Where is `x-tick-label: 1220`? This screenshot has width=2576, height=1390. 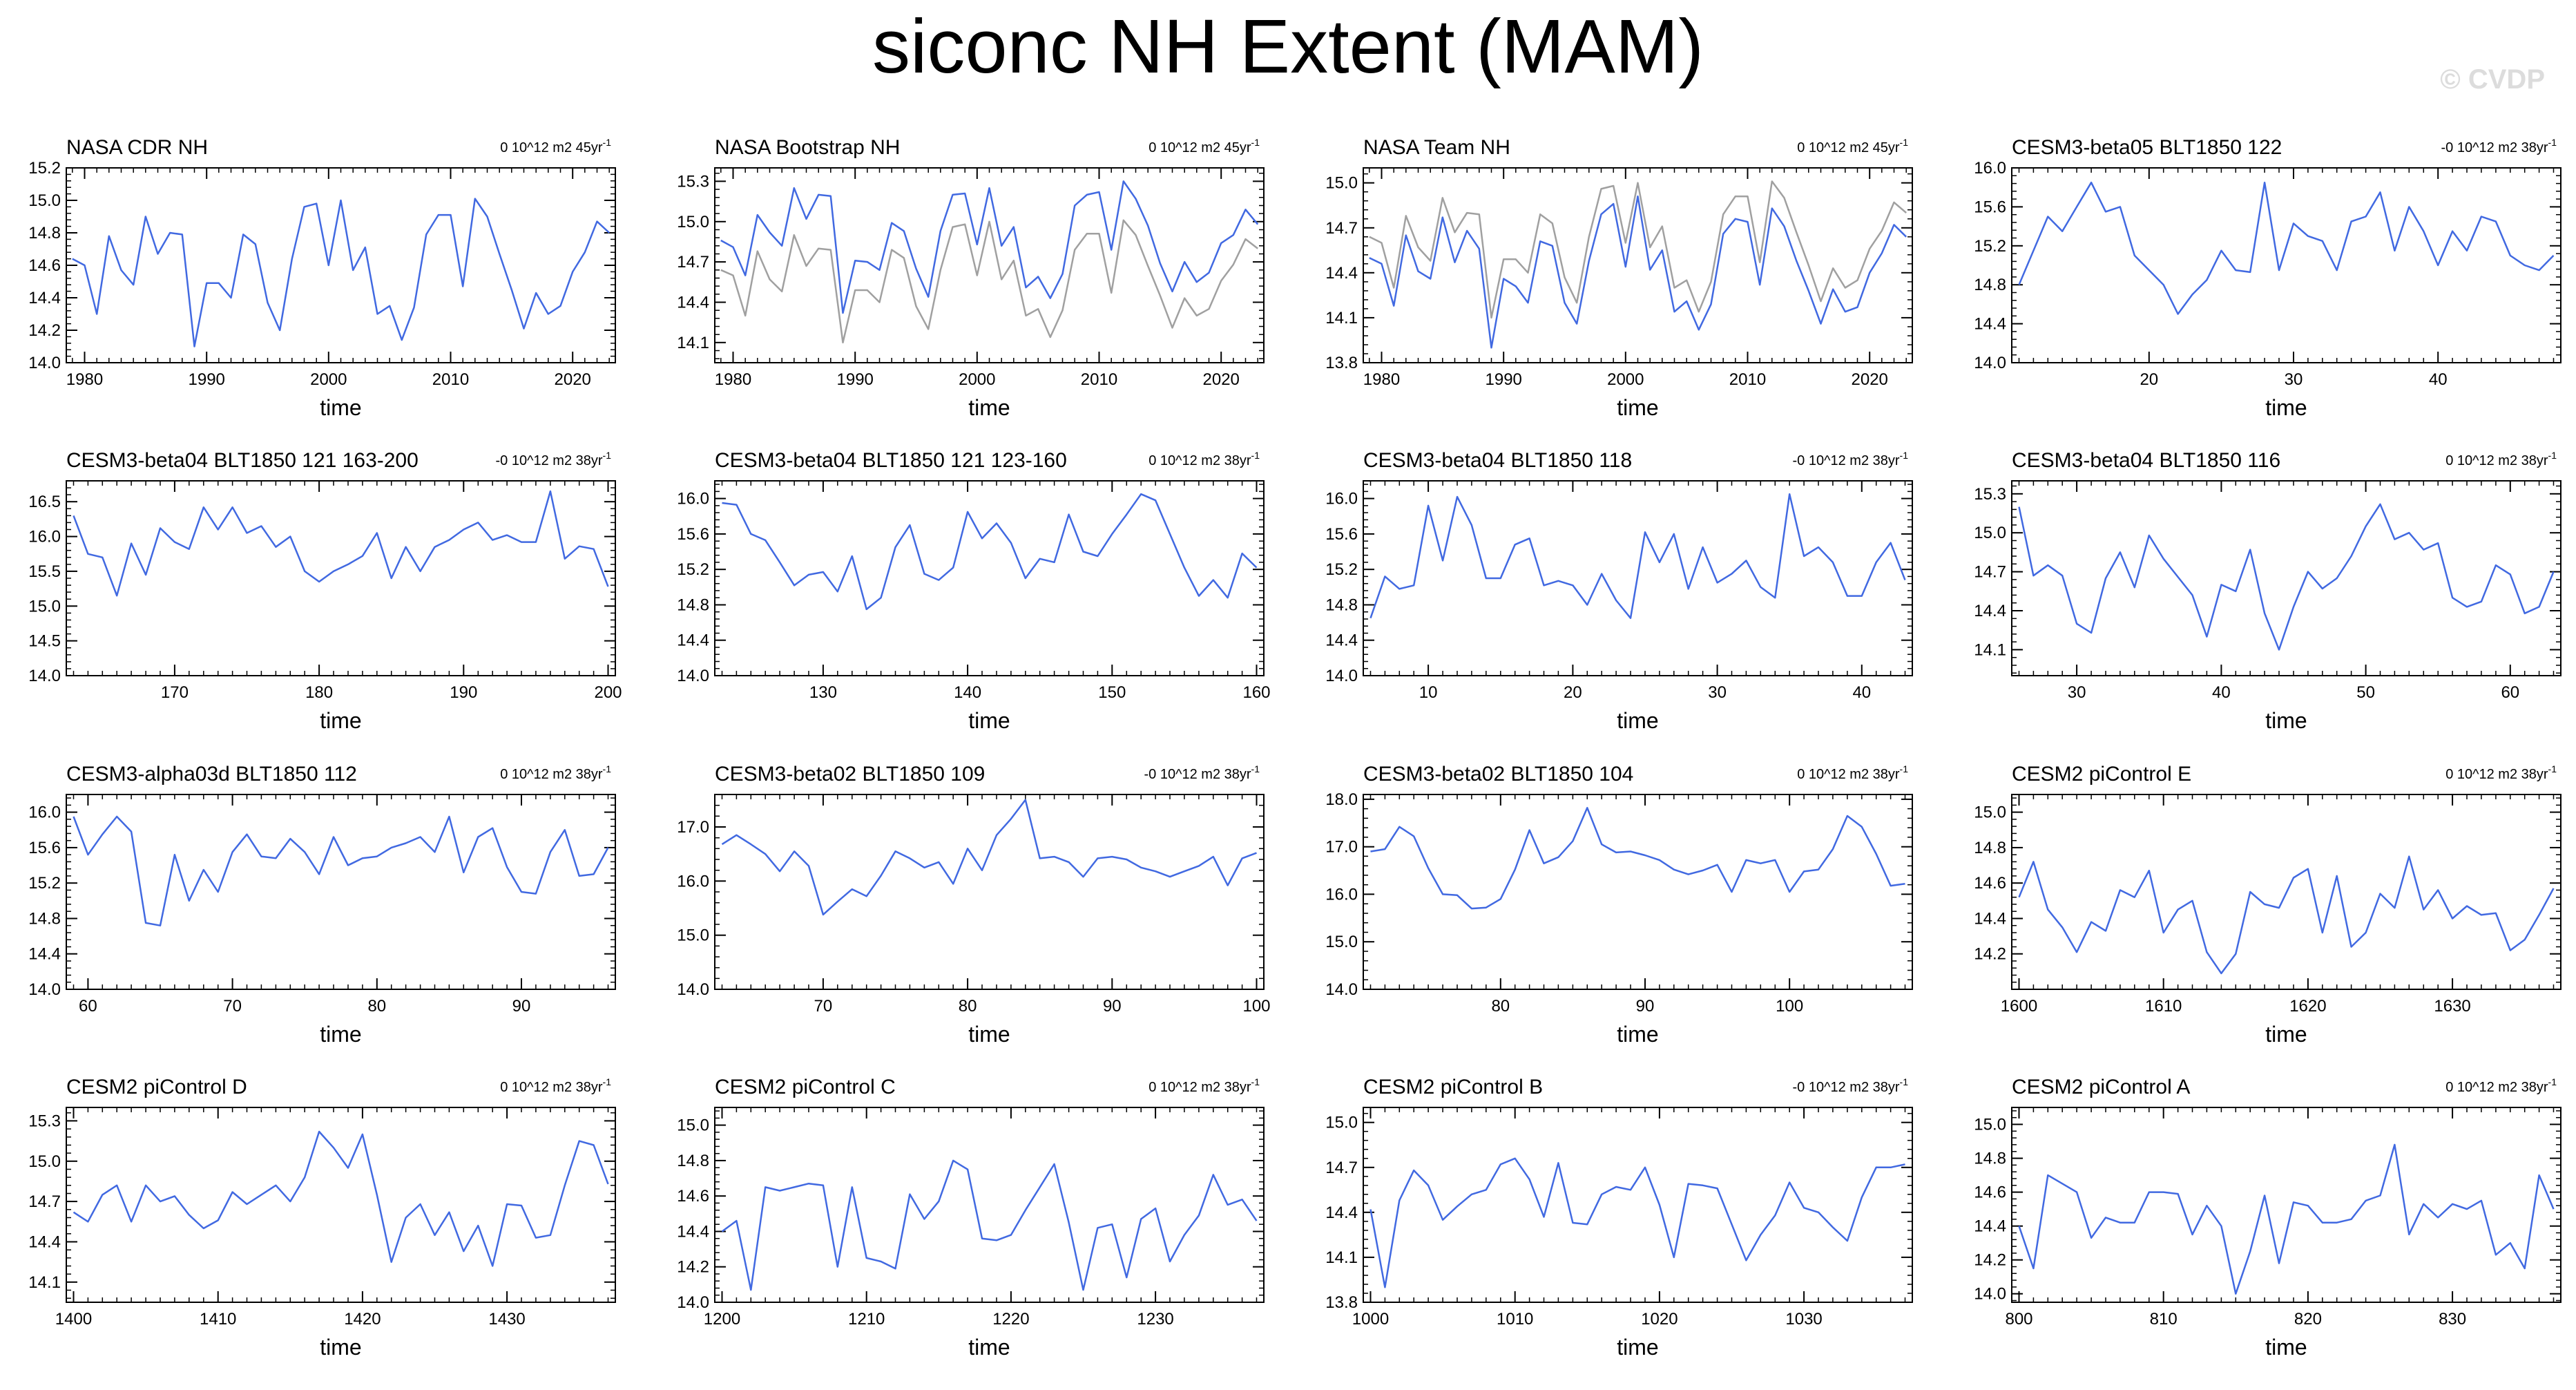
x-tick-label: 1220 is located at coordinates (1010, 1319).